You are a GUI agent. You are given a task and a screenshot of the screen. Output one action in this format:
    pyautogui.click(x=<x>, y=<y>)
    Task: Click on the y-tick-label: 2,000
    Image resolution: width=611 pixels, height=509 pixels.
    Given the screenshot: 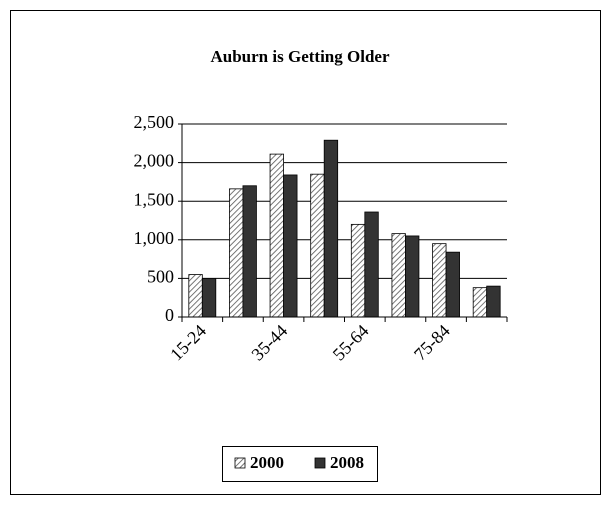 What is the action you would take?
    pyautogui.click(x=154, y=161)
    